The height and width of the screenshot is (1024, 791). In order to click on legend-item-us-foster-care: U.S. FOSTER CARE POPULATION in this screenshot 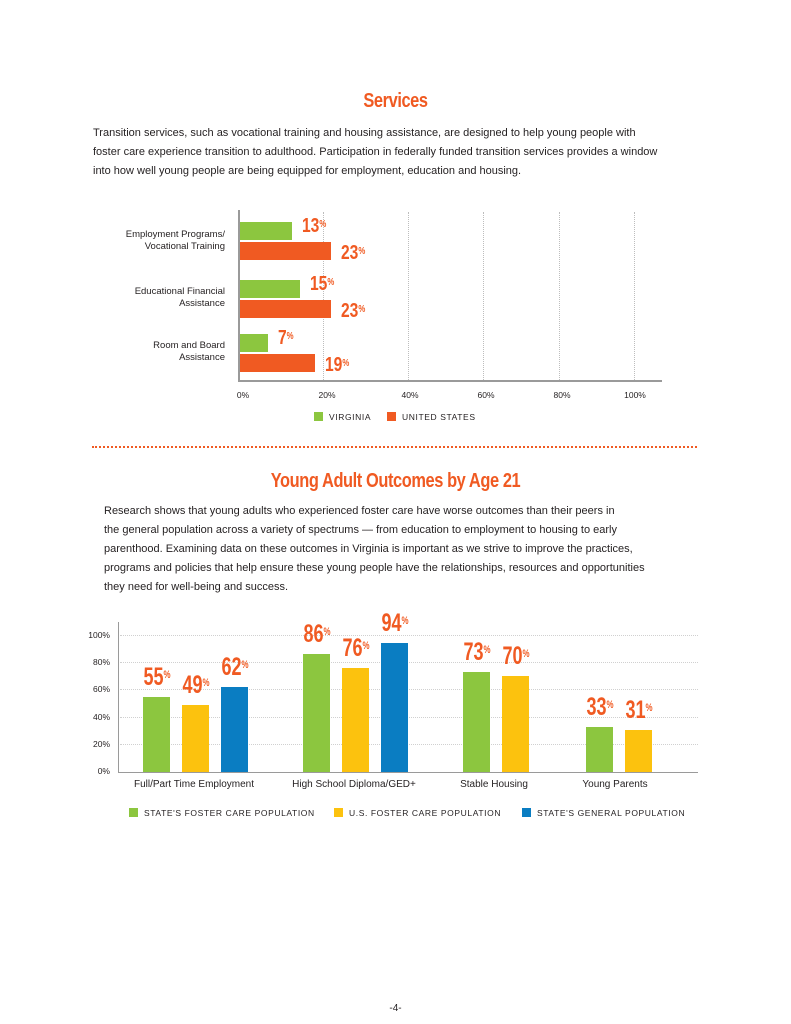, I will do `click(417, 813)`.